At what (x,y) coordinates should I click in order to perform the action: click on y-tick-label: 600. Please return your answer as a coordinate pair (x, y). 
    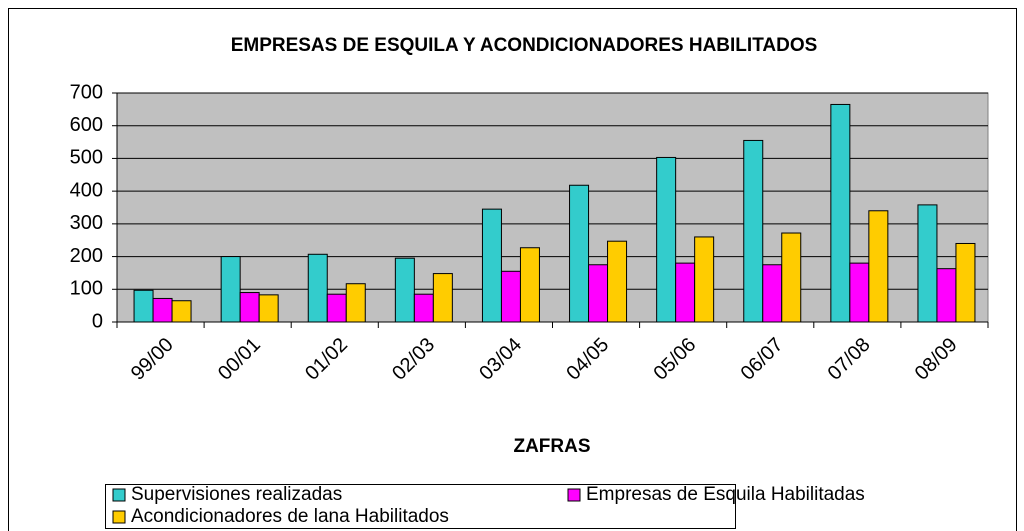
    Looking at the image, I should click on (86, 125).